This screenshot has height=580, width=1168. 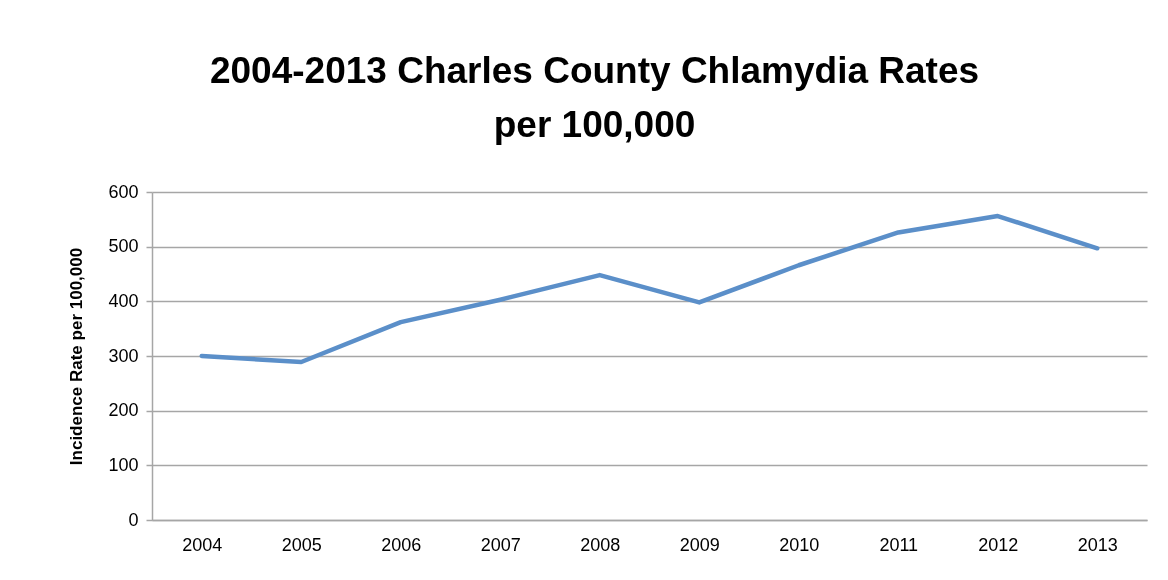 I want to click on y-tick-label: 0, so click(x=133, y=519).